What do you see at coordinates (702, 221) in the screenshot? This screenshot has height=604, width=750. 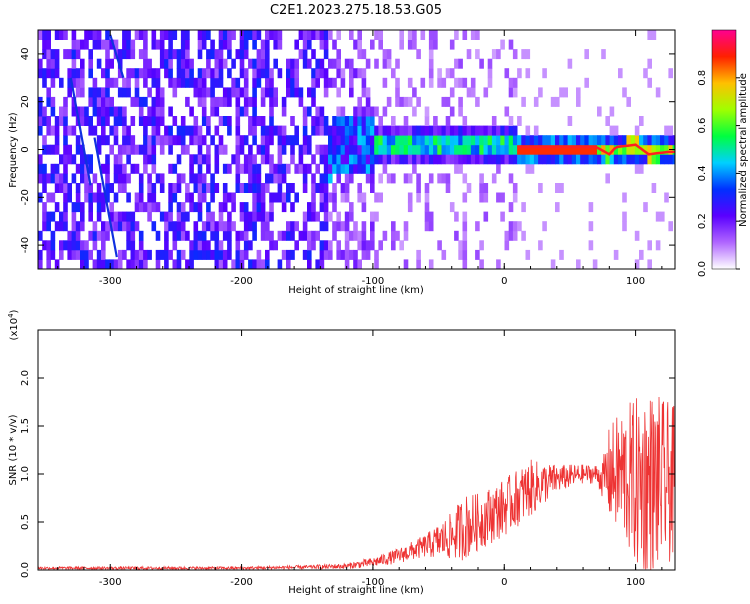 I see `colorbar-tick-label: 0.2` at bounding box center [702, 221].